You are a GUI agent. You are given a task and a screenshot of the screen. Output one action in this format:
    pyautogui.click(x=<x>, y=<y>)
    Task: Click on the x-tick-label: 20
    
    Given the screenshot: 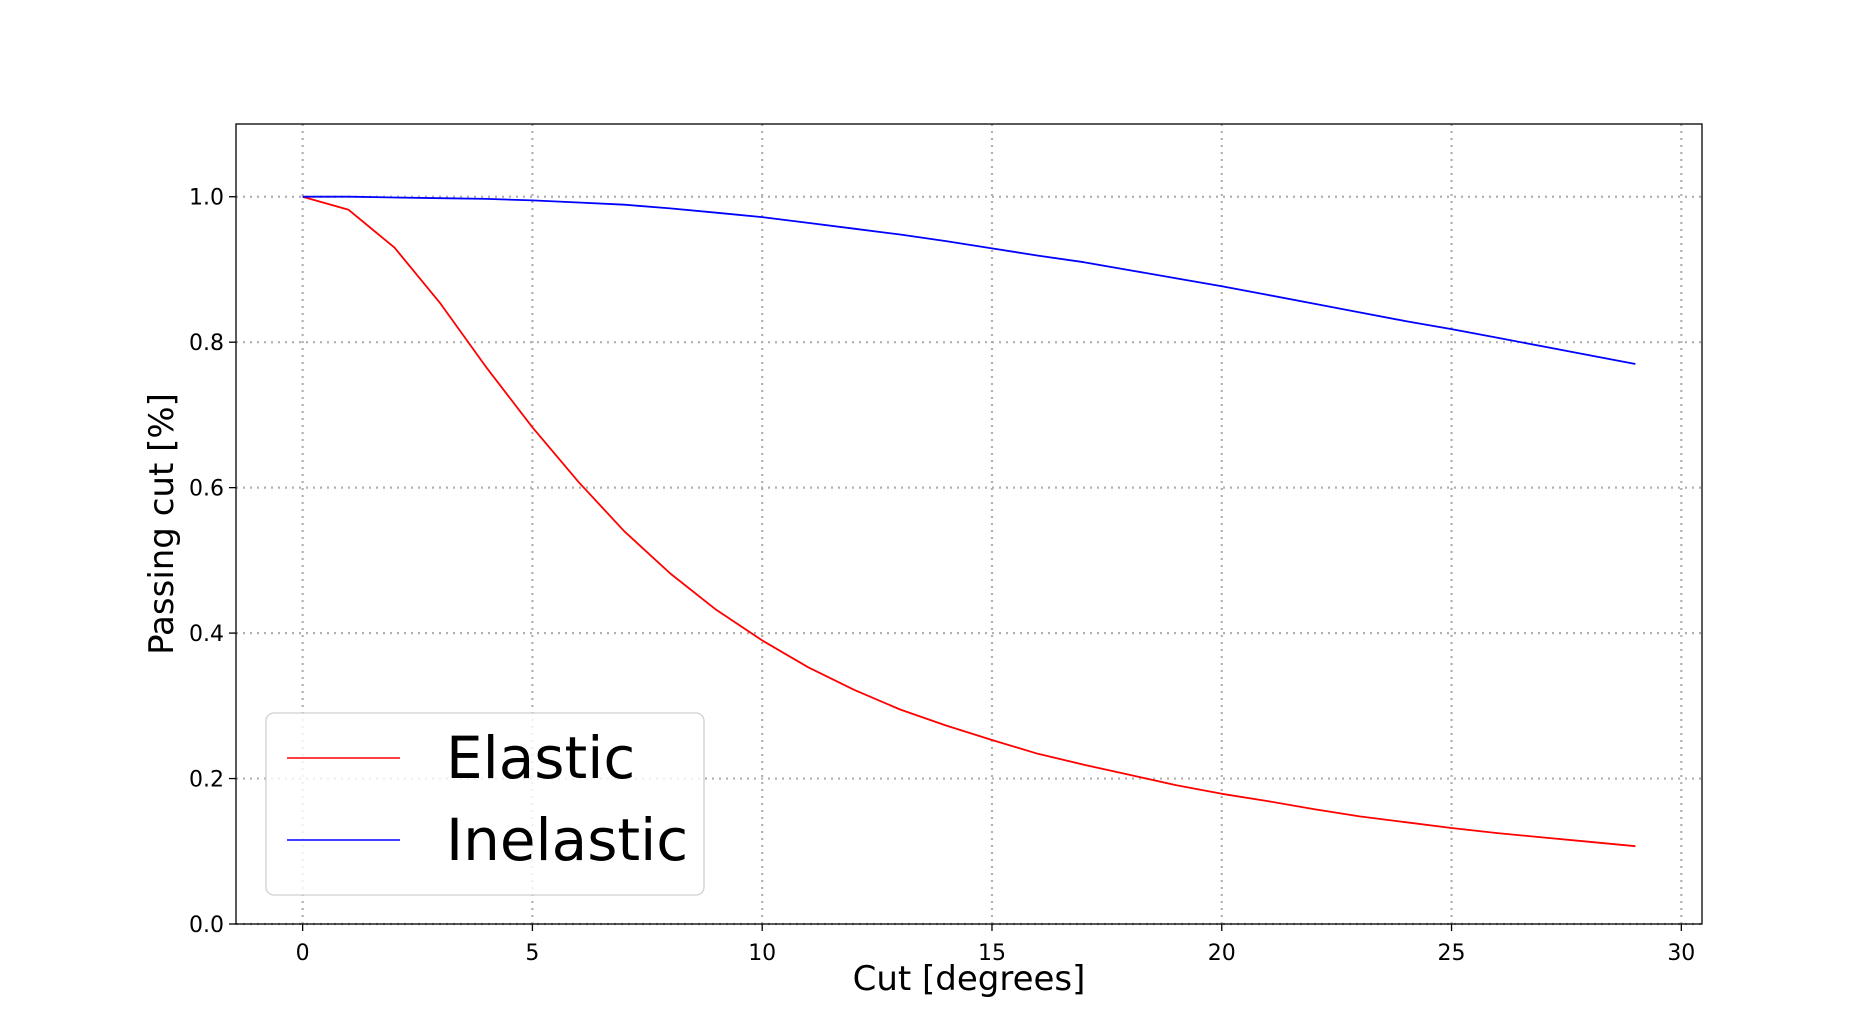 What is the action you would take?
    pyautogui.click(x=1222, y=953)
    